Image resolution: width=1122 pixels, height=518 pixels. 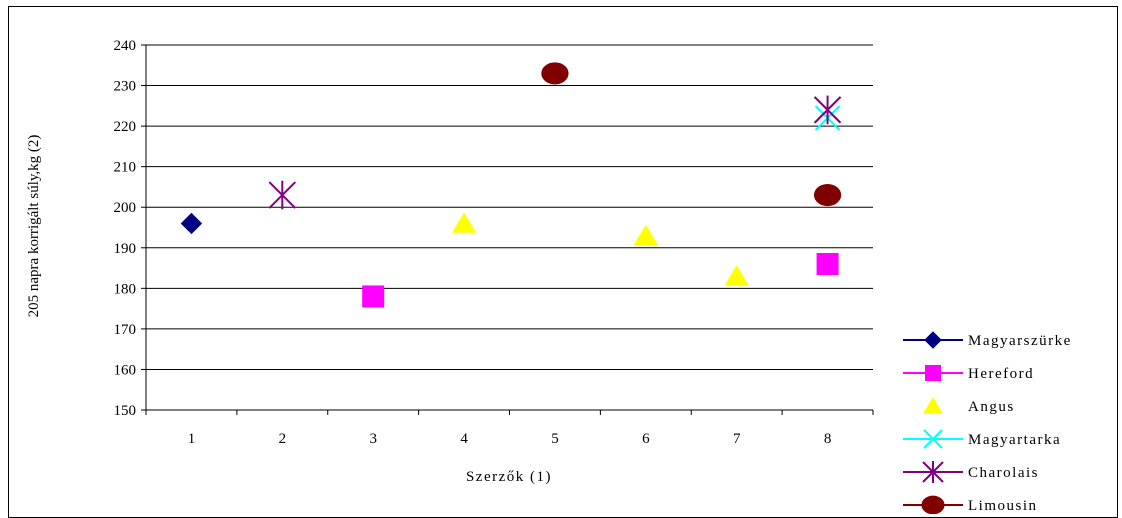 What do you see at coordinates (1003, 506) in the screenshot?
I see `legend-label: Limousin` at bounding box center [1003, 506].